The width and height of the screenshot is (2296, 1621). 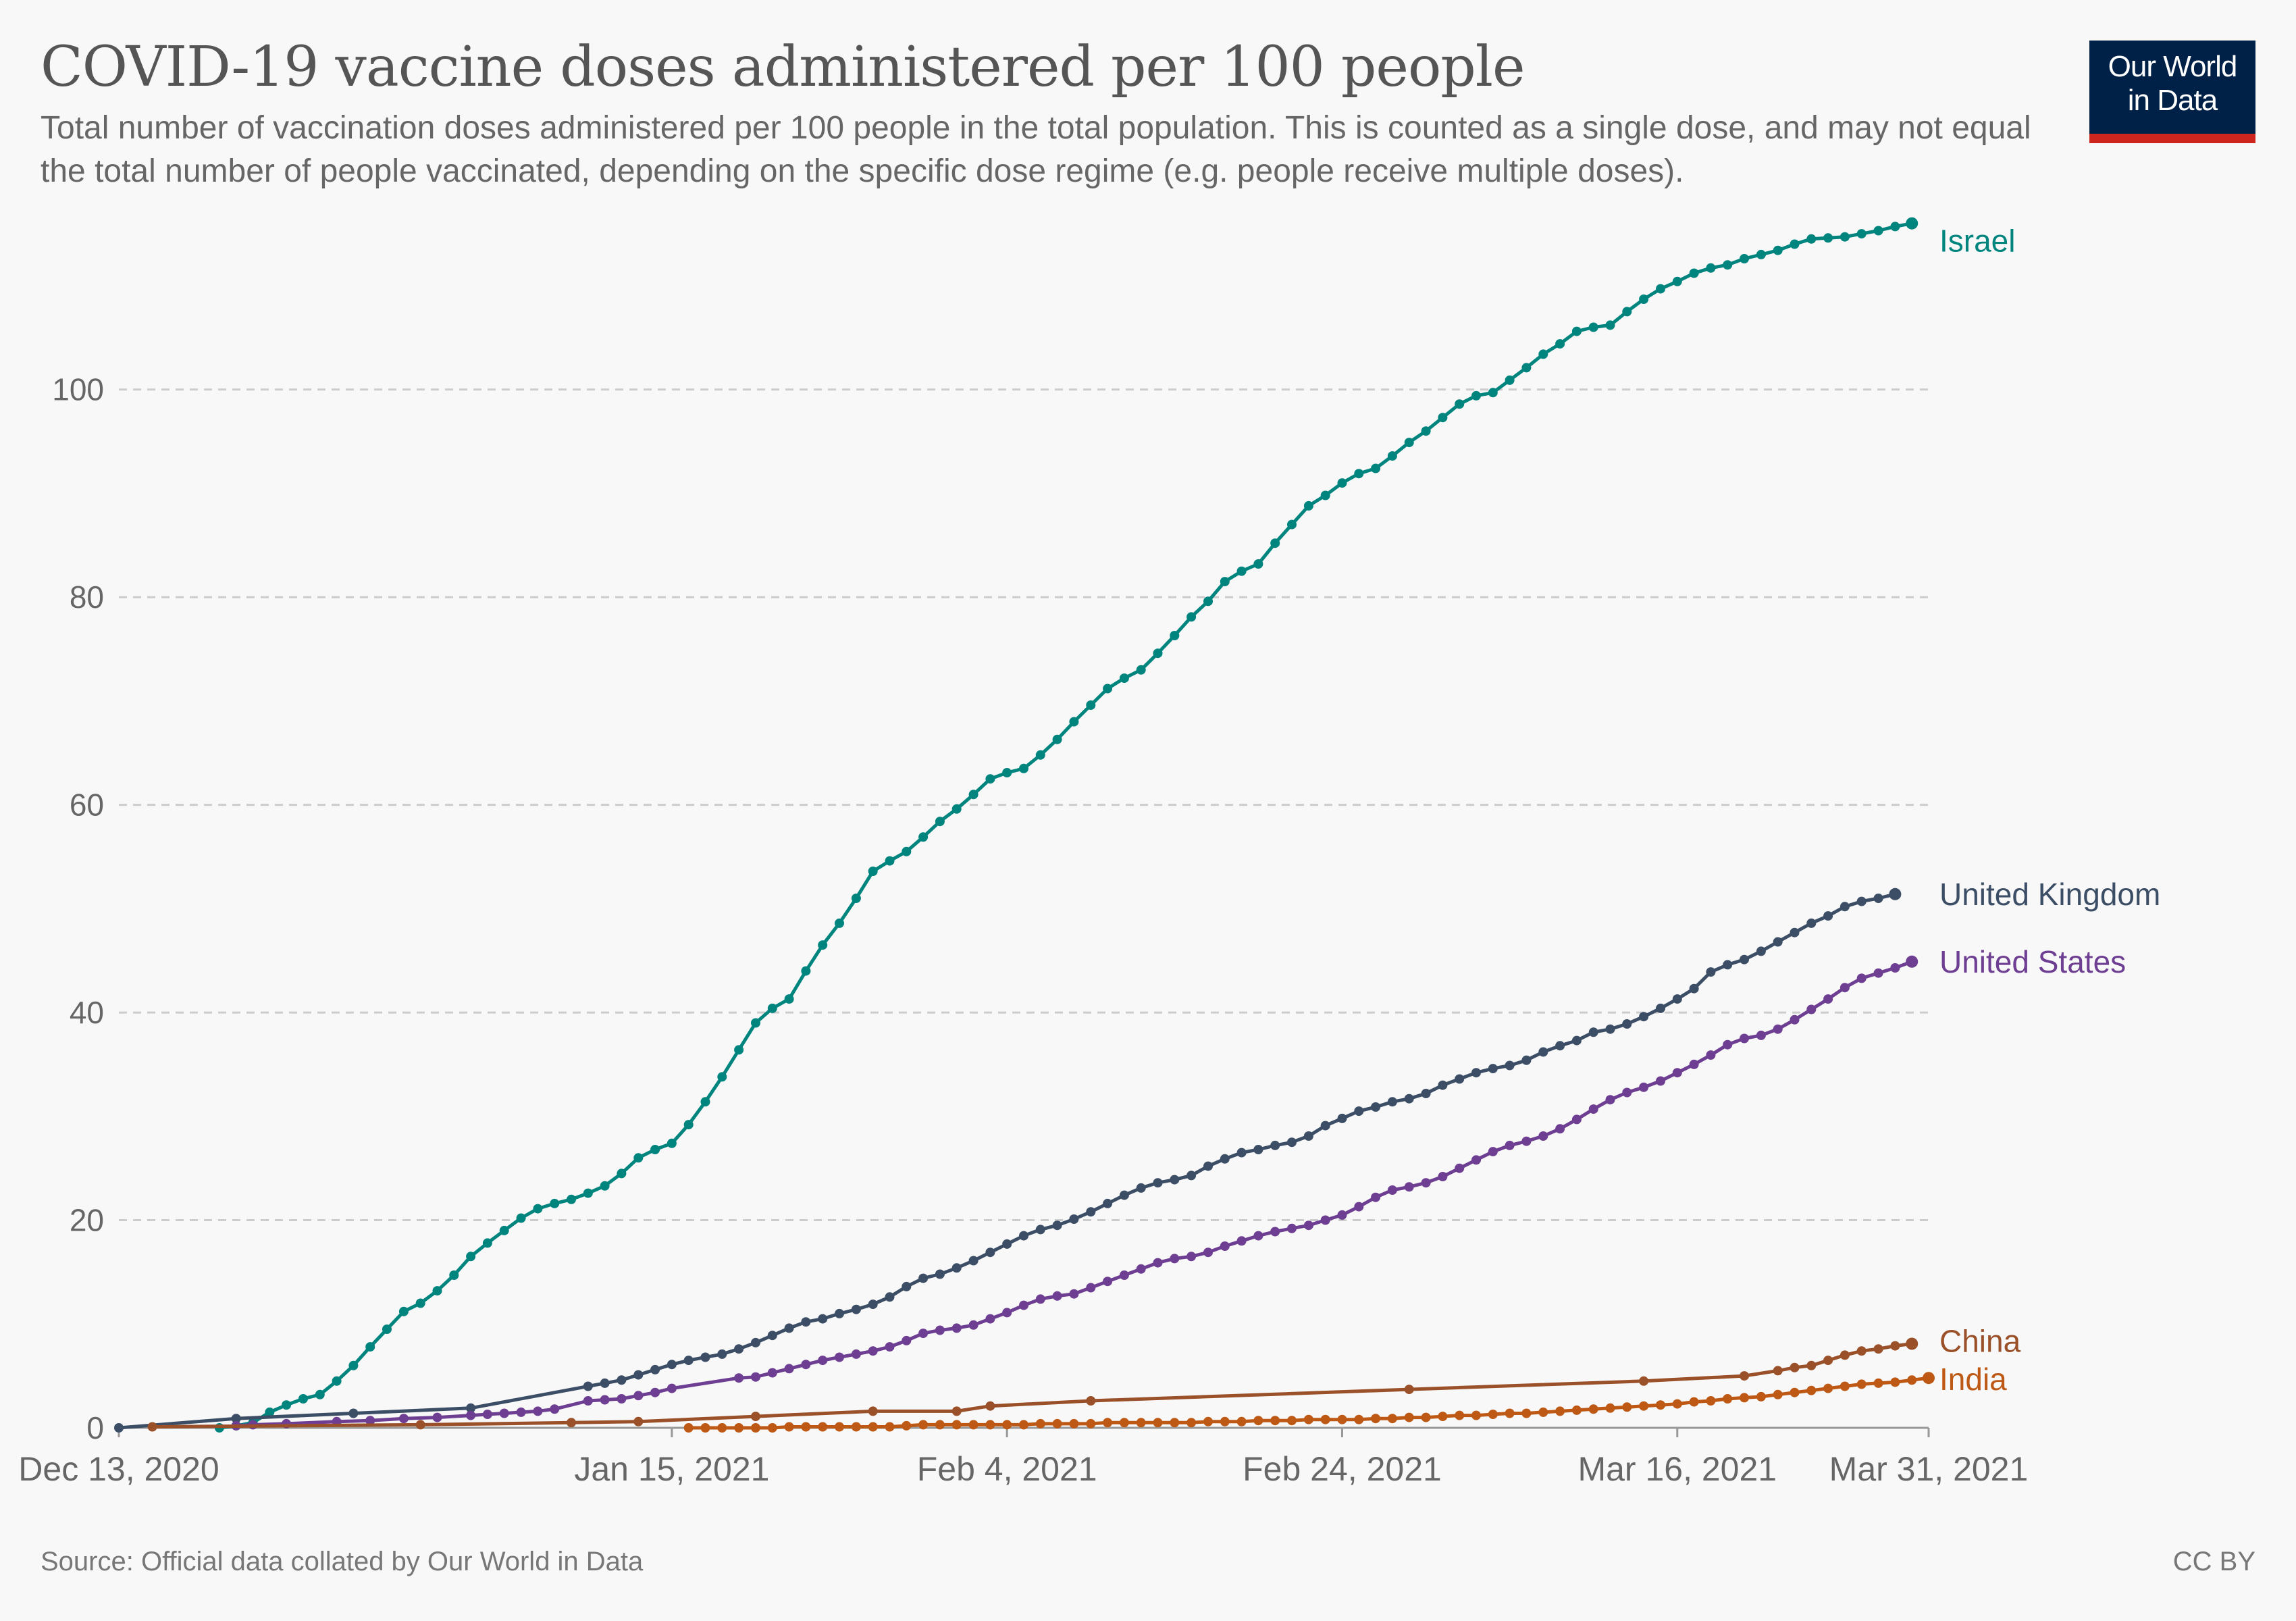 I want to click on y-tick-label-20: 20, so click(x=87, y=1220).